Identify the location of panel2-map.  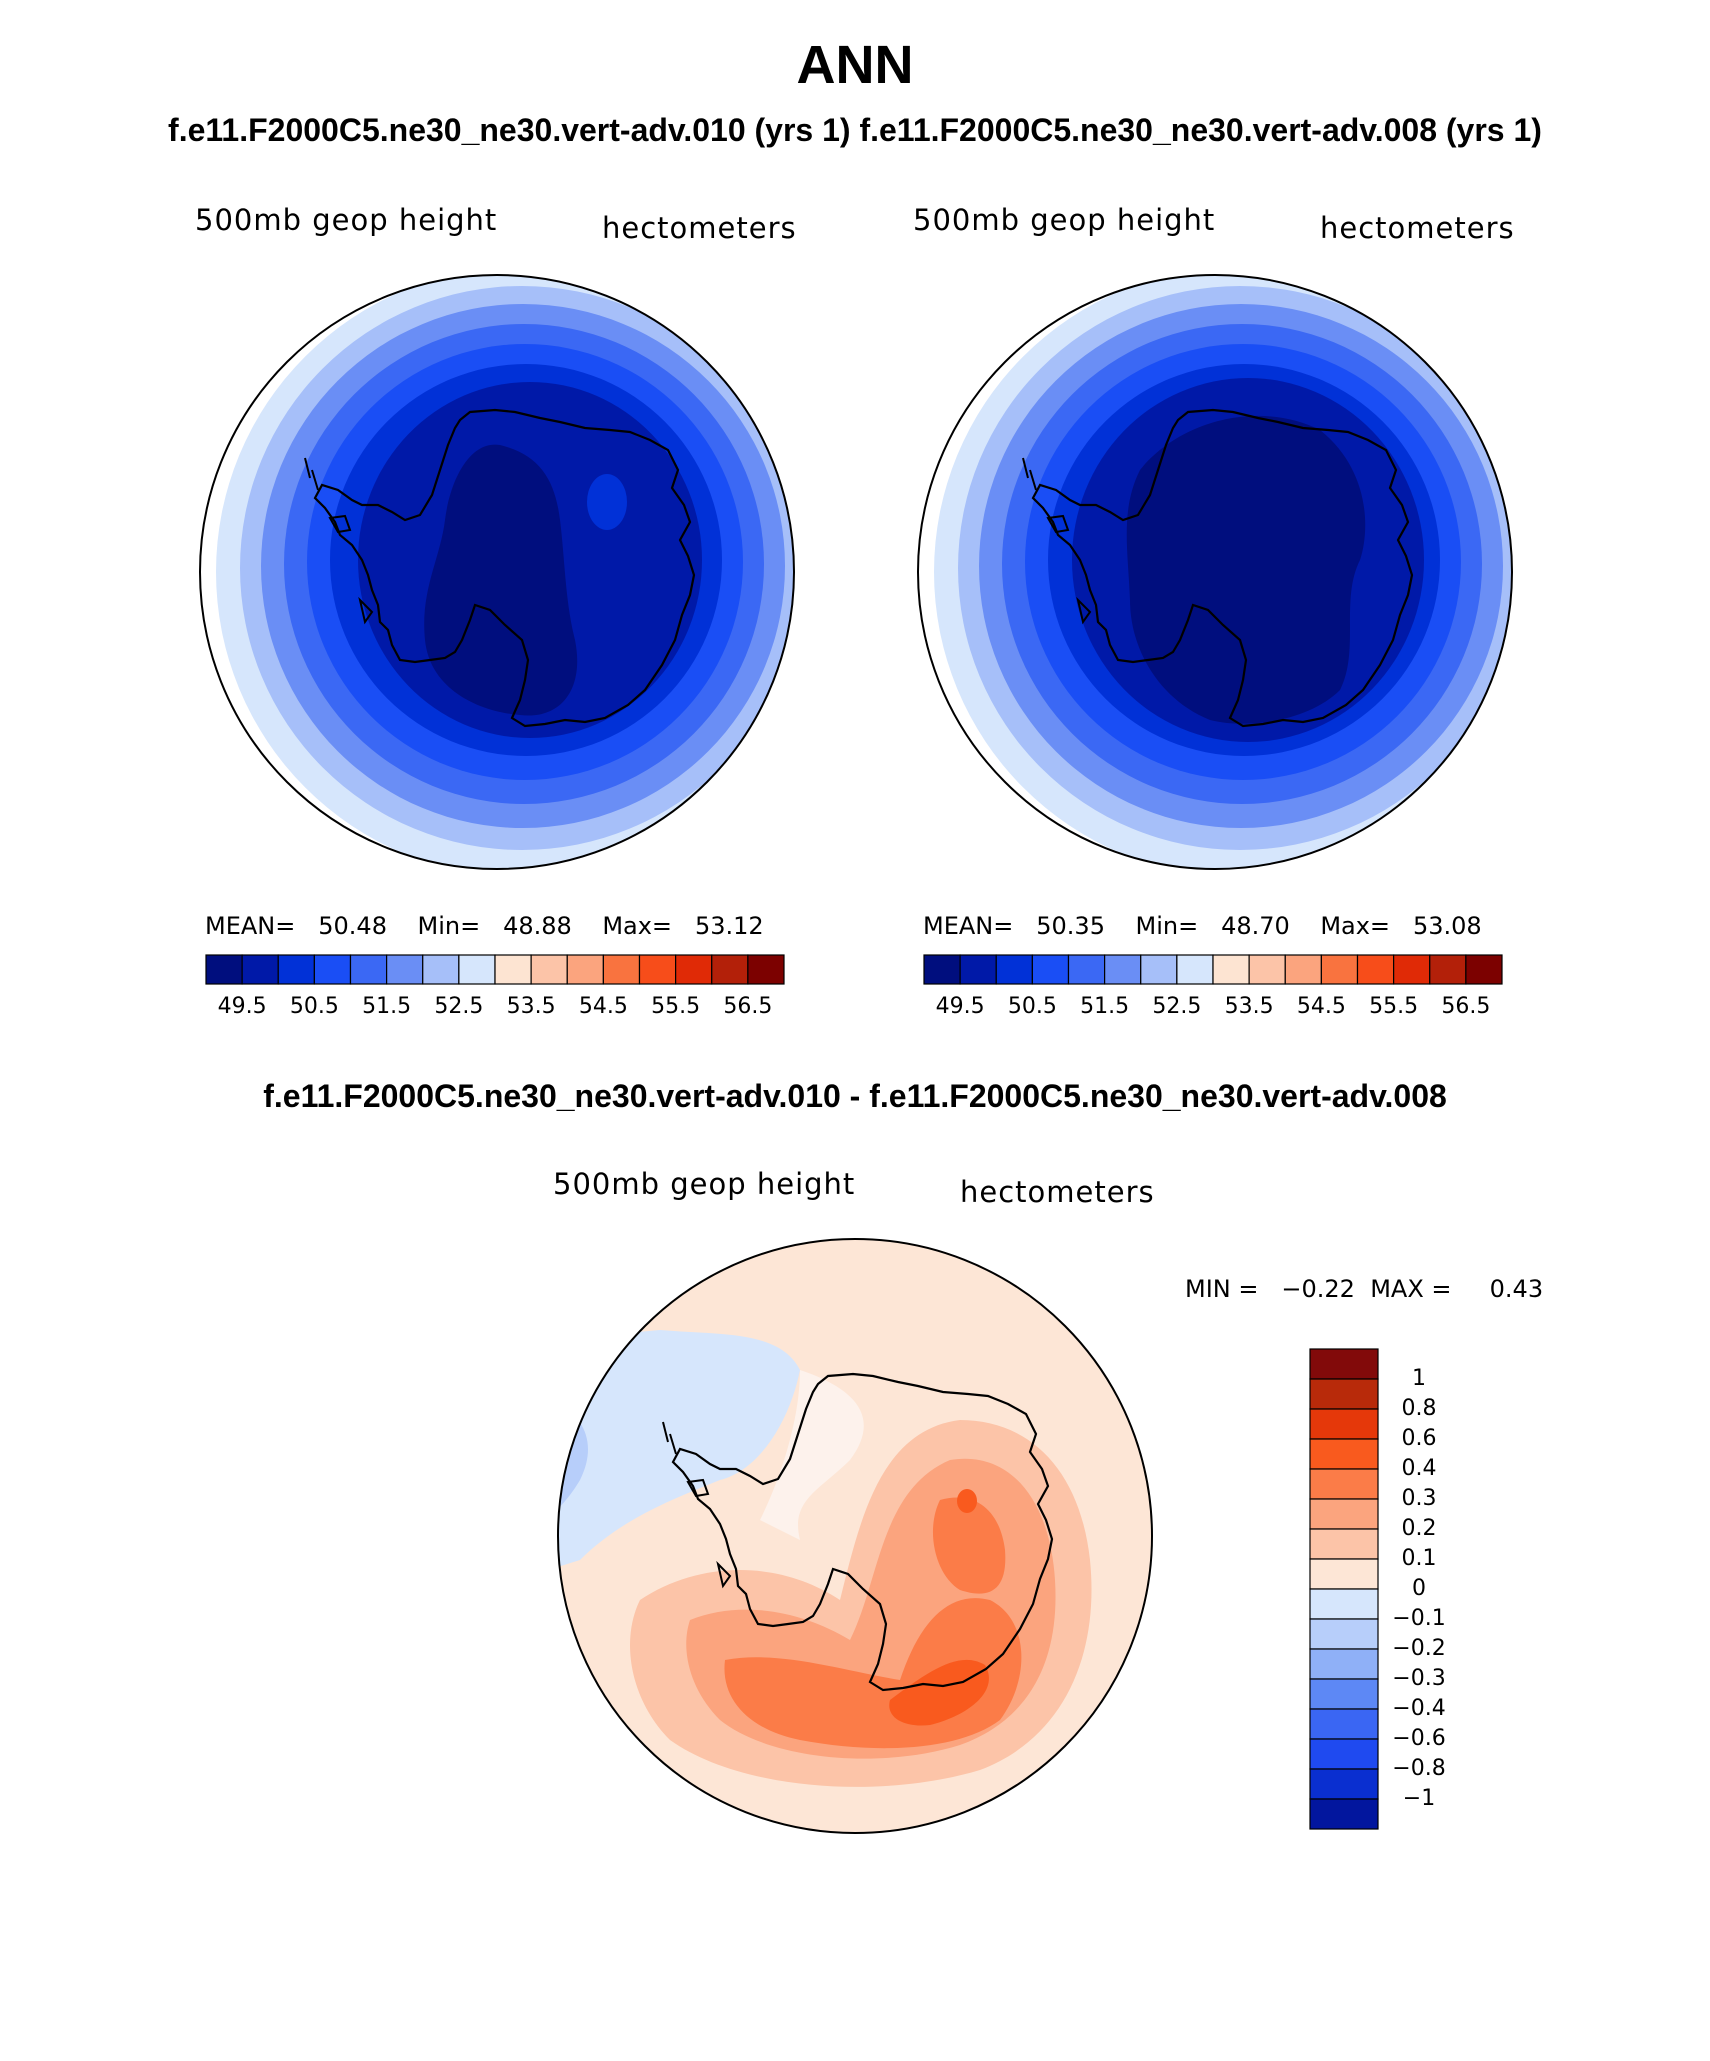
(1215, 572).